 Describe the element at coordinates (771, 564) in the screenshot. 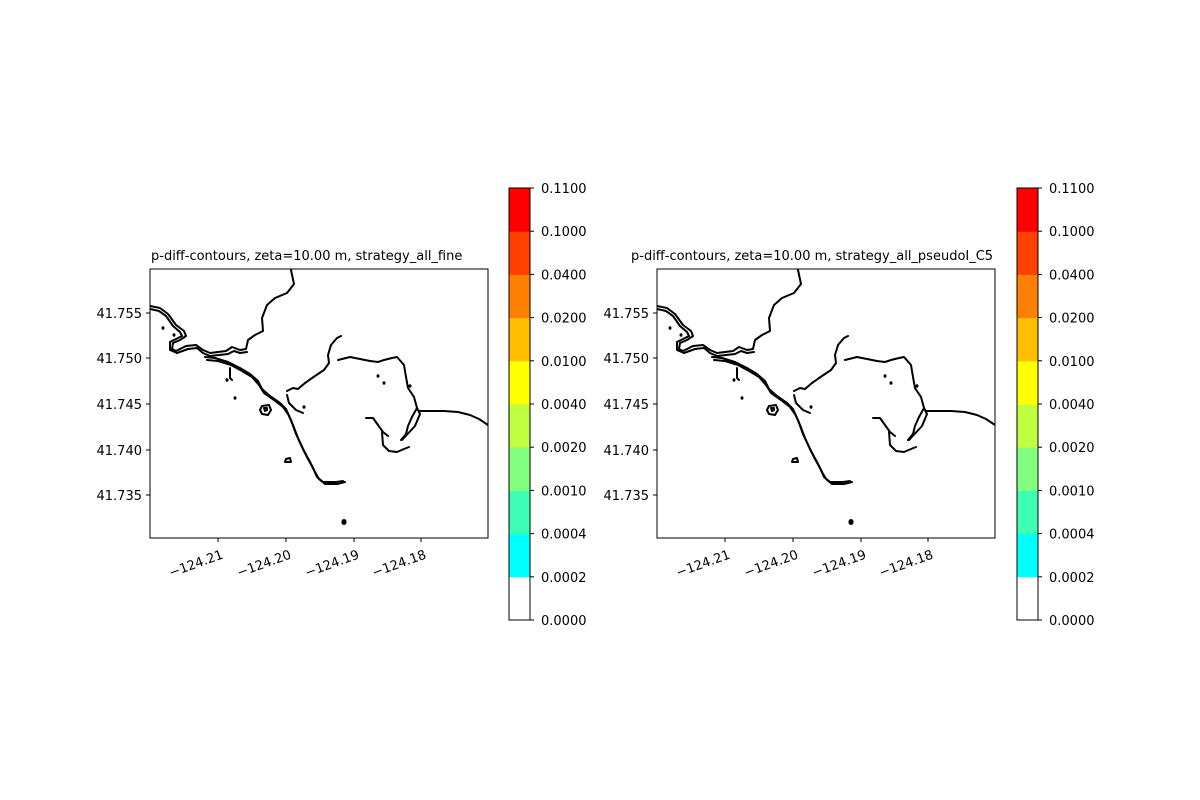

I see `x-tick-label-1-1: −124.20` at that location.